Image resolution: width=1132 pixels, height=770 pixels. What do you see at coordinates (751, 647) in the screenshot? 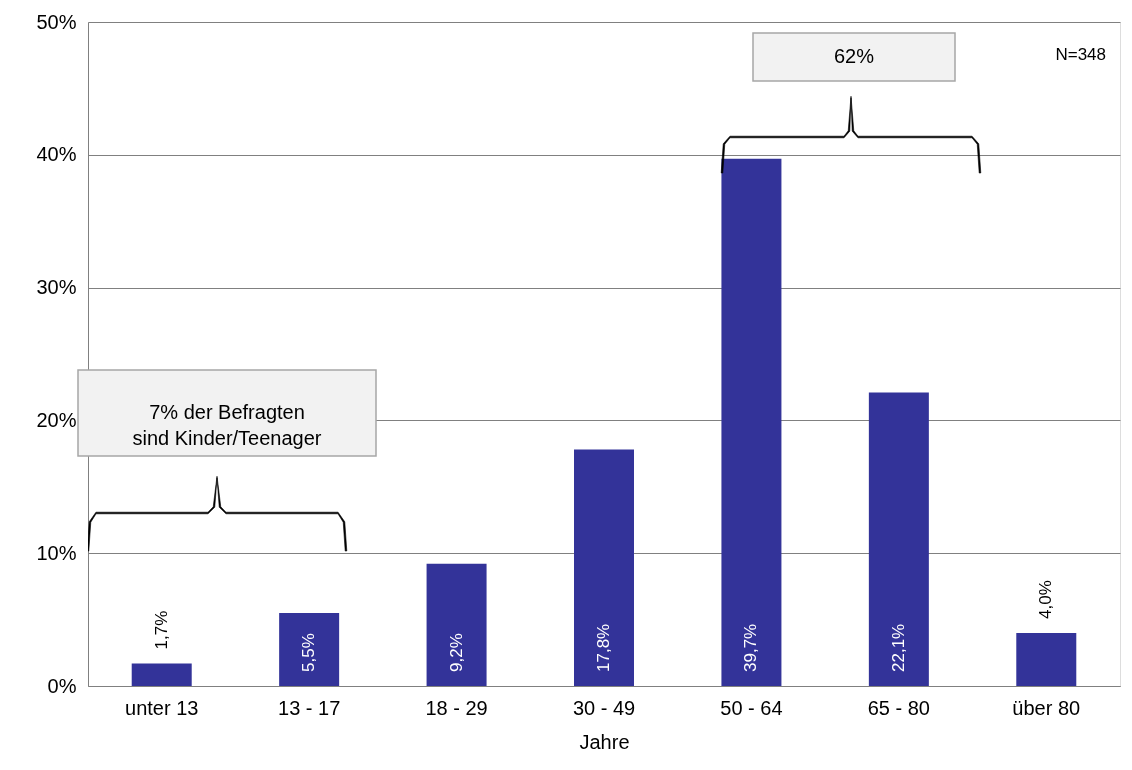
I see `data-label: 39,7%` at bounding box center [751, 647].